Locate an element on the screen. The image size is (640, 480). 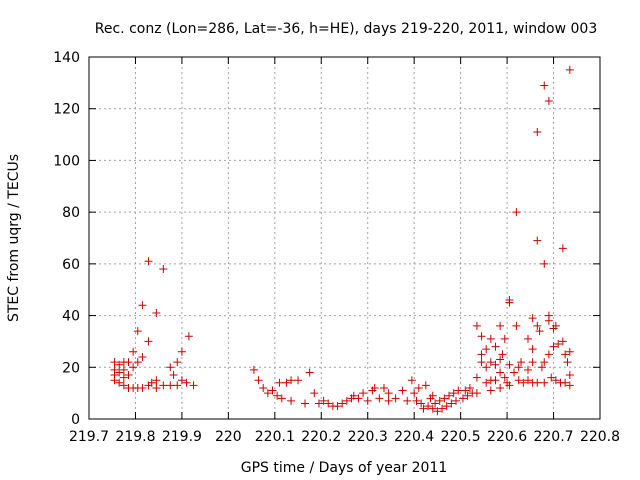
y-tick-label: 80 is located at coordinates (71, 213).